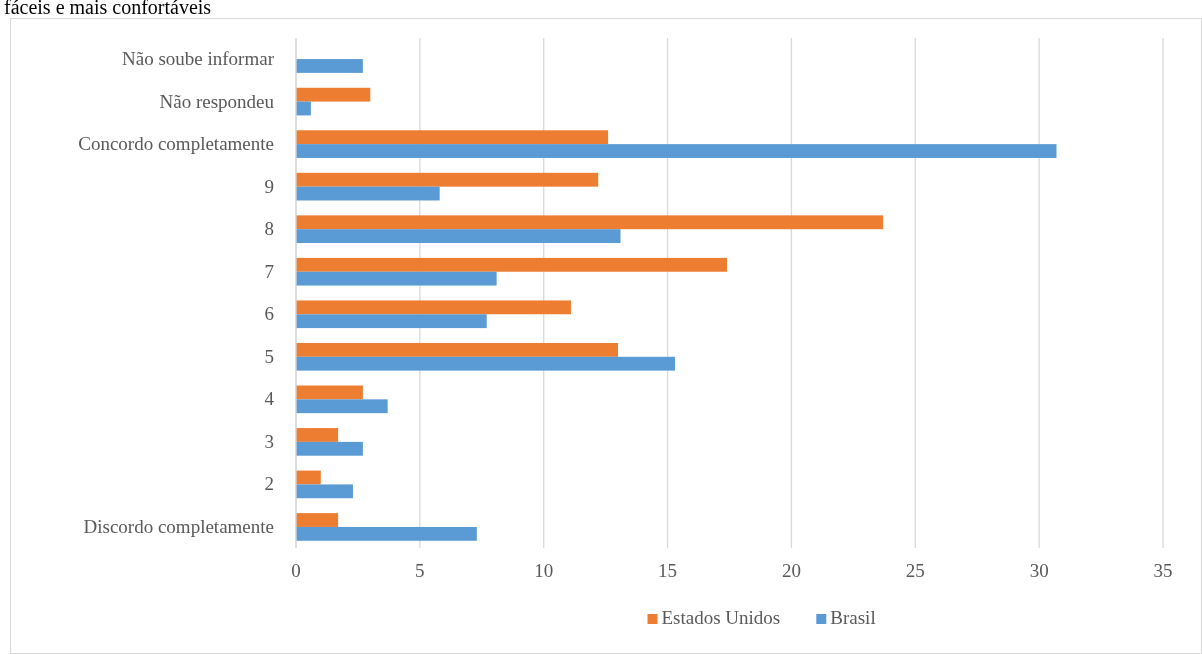 This screenshot has height=654, width=1202. Describe the element at coordinates (269, 441) in the screenshot. I see `y-tick-label: 3` at that location.